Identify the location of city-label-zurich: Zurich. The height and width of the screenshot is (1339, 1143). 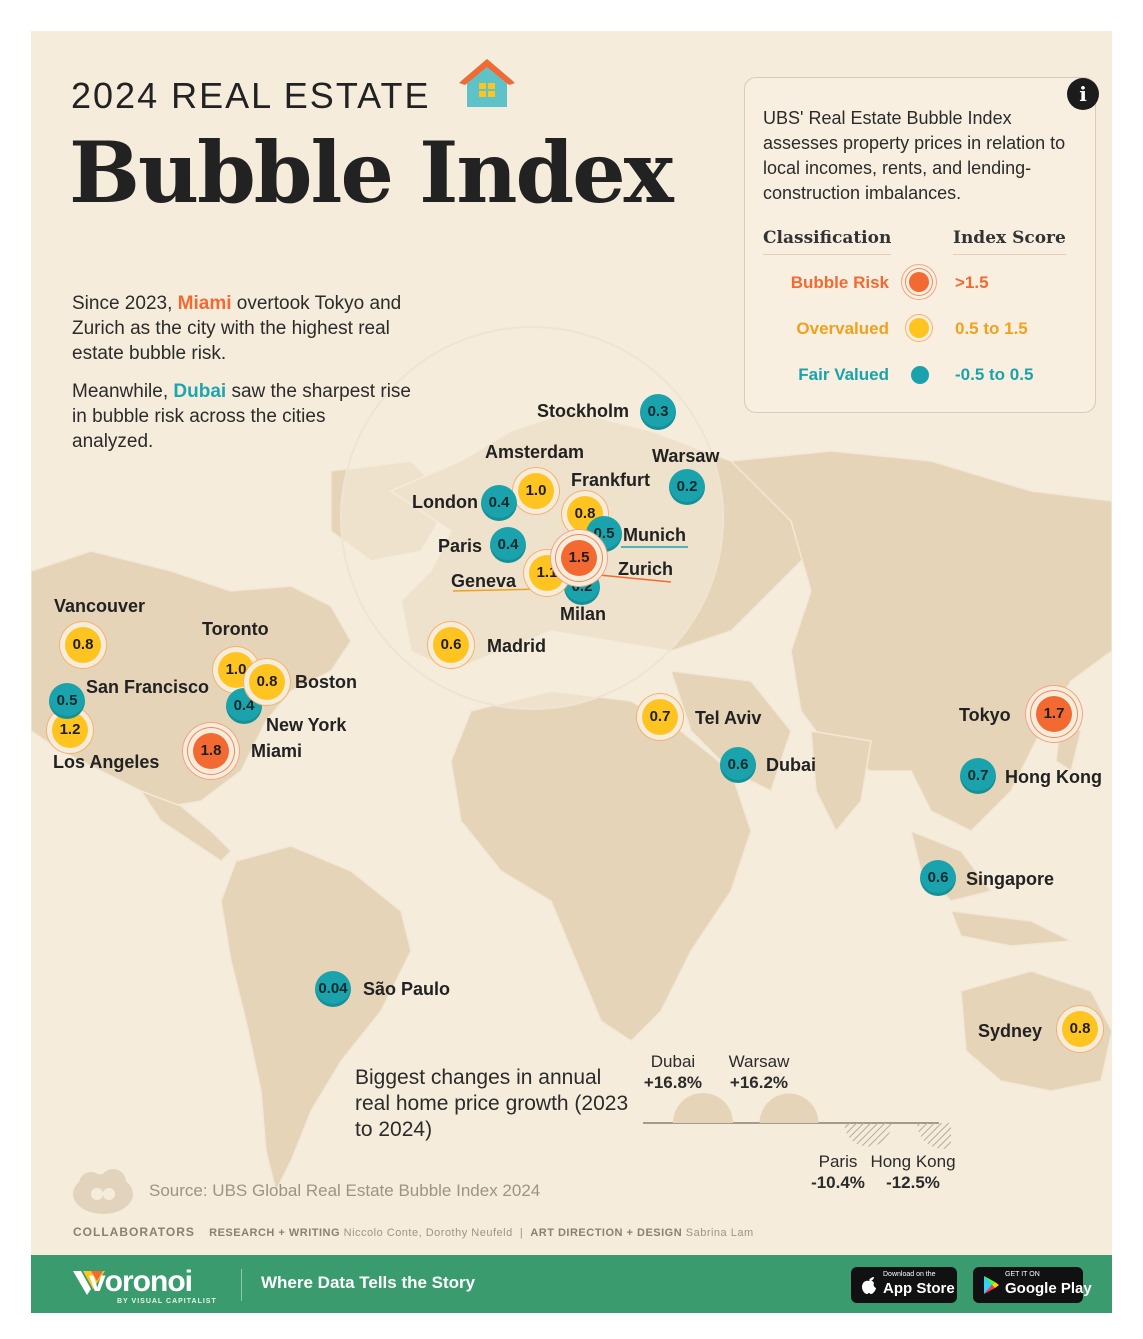
(646, 569).